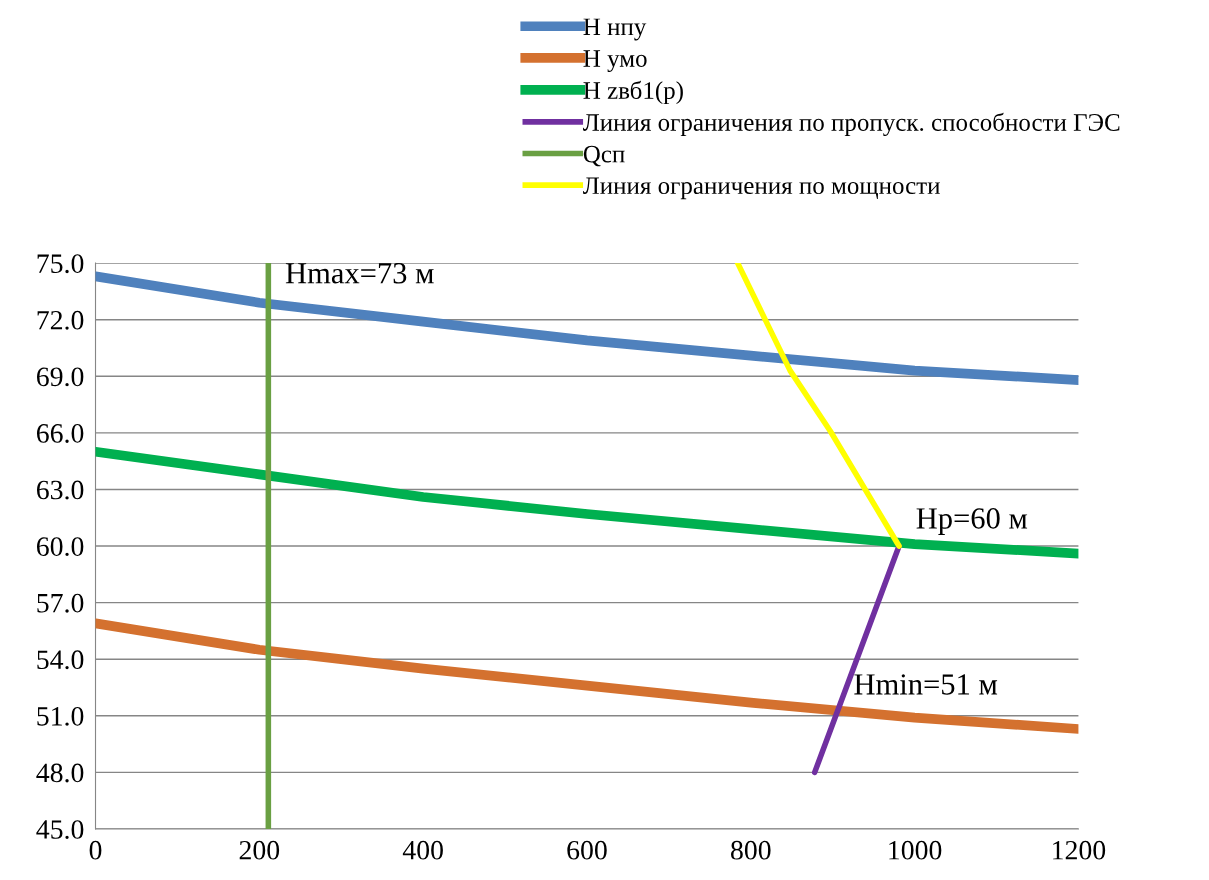 This screenshot has height=880, width=1209. What do you see at coordinates (751, 850) in the screenshot?
I see `x-tick-label: 800` at bounding box center [751, 850].